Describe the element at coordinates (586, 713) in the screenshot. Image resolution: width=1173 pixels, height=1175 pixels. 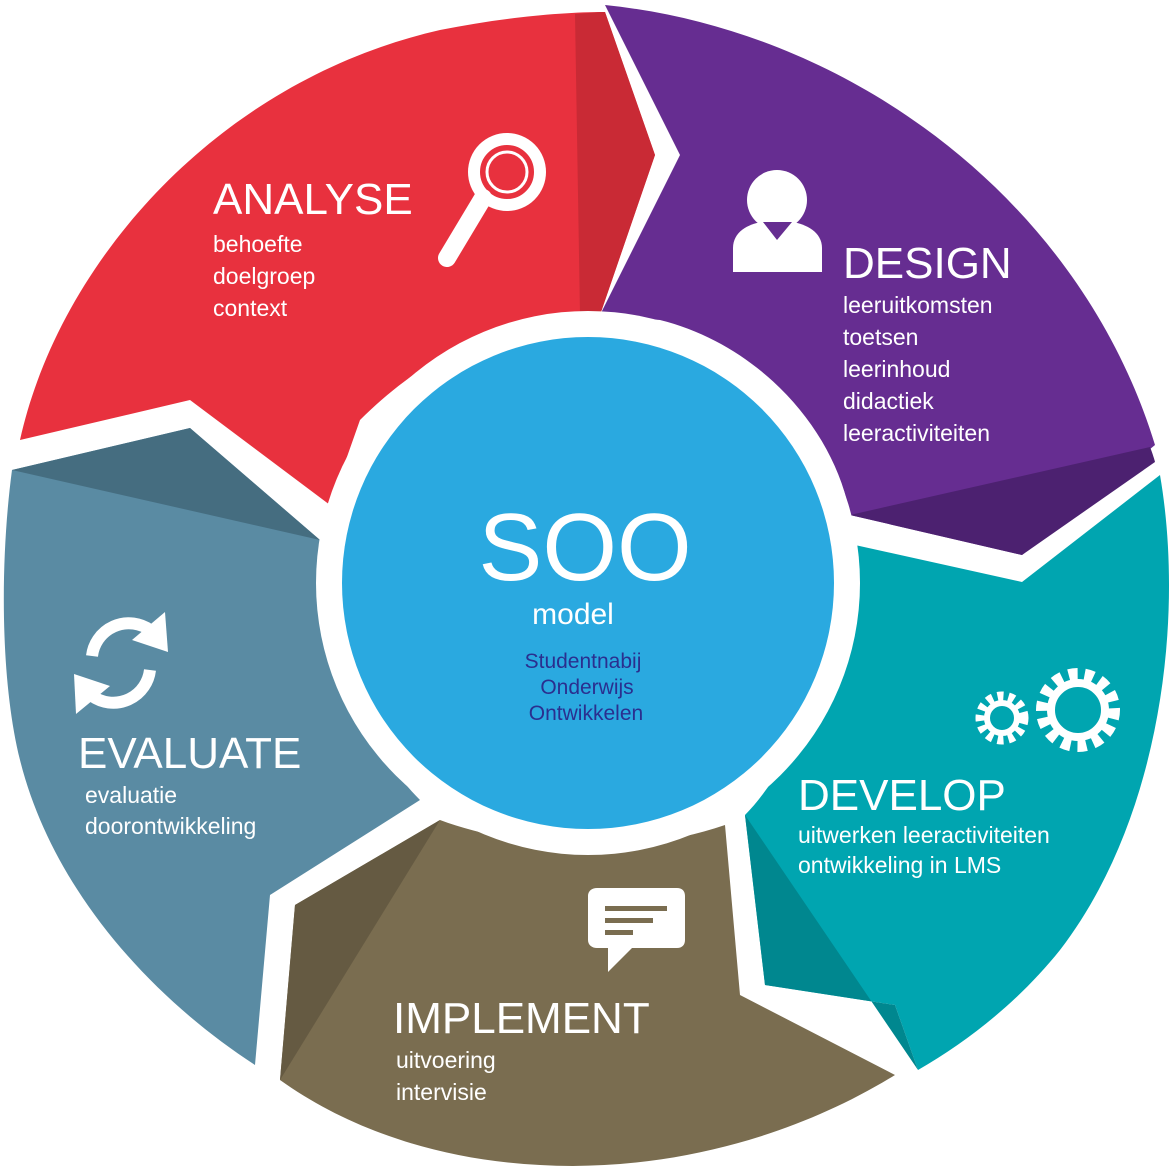
I see `center-line-3: Ontwikkelen` at that location.